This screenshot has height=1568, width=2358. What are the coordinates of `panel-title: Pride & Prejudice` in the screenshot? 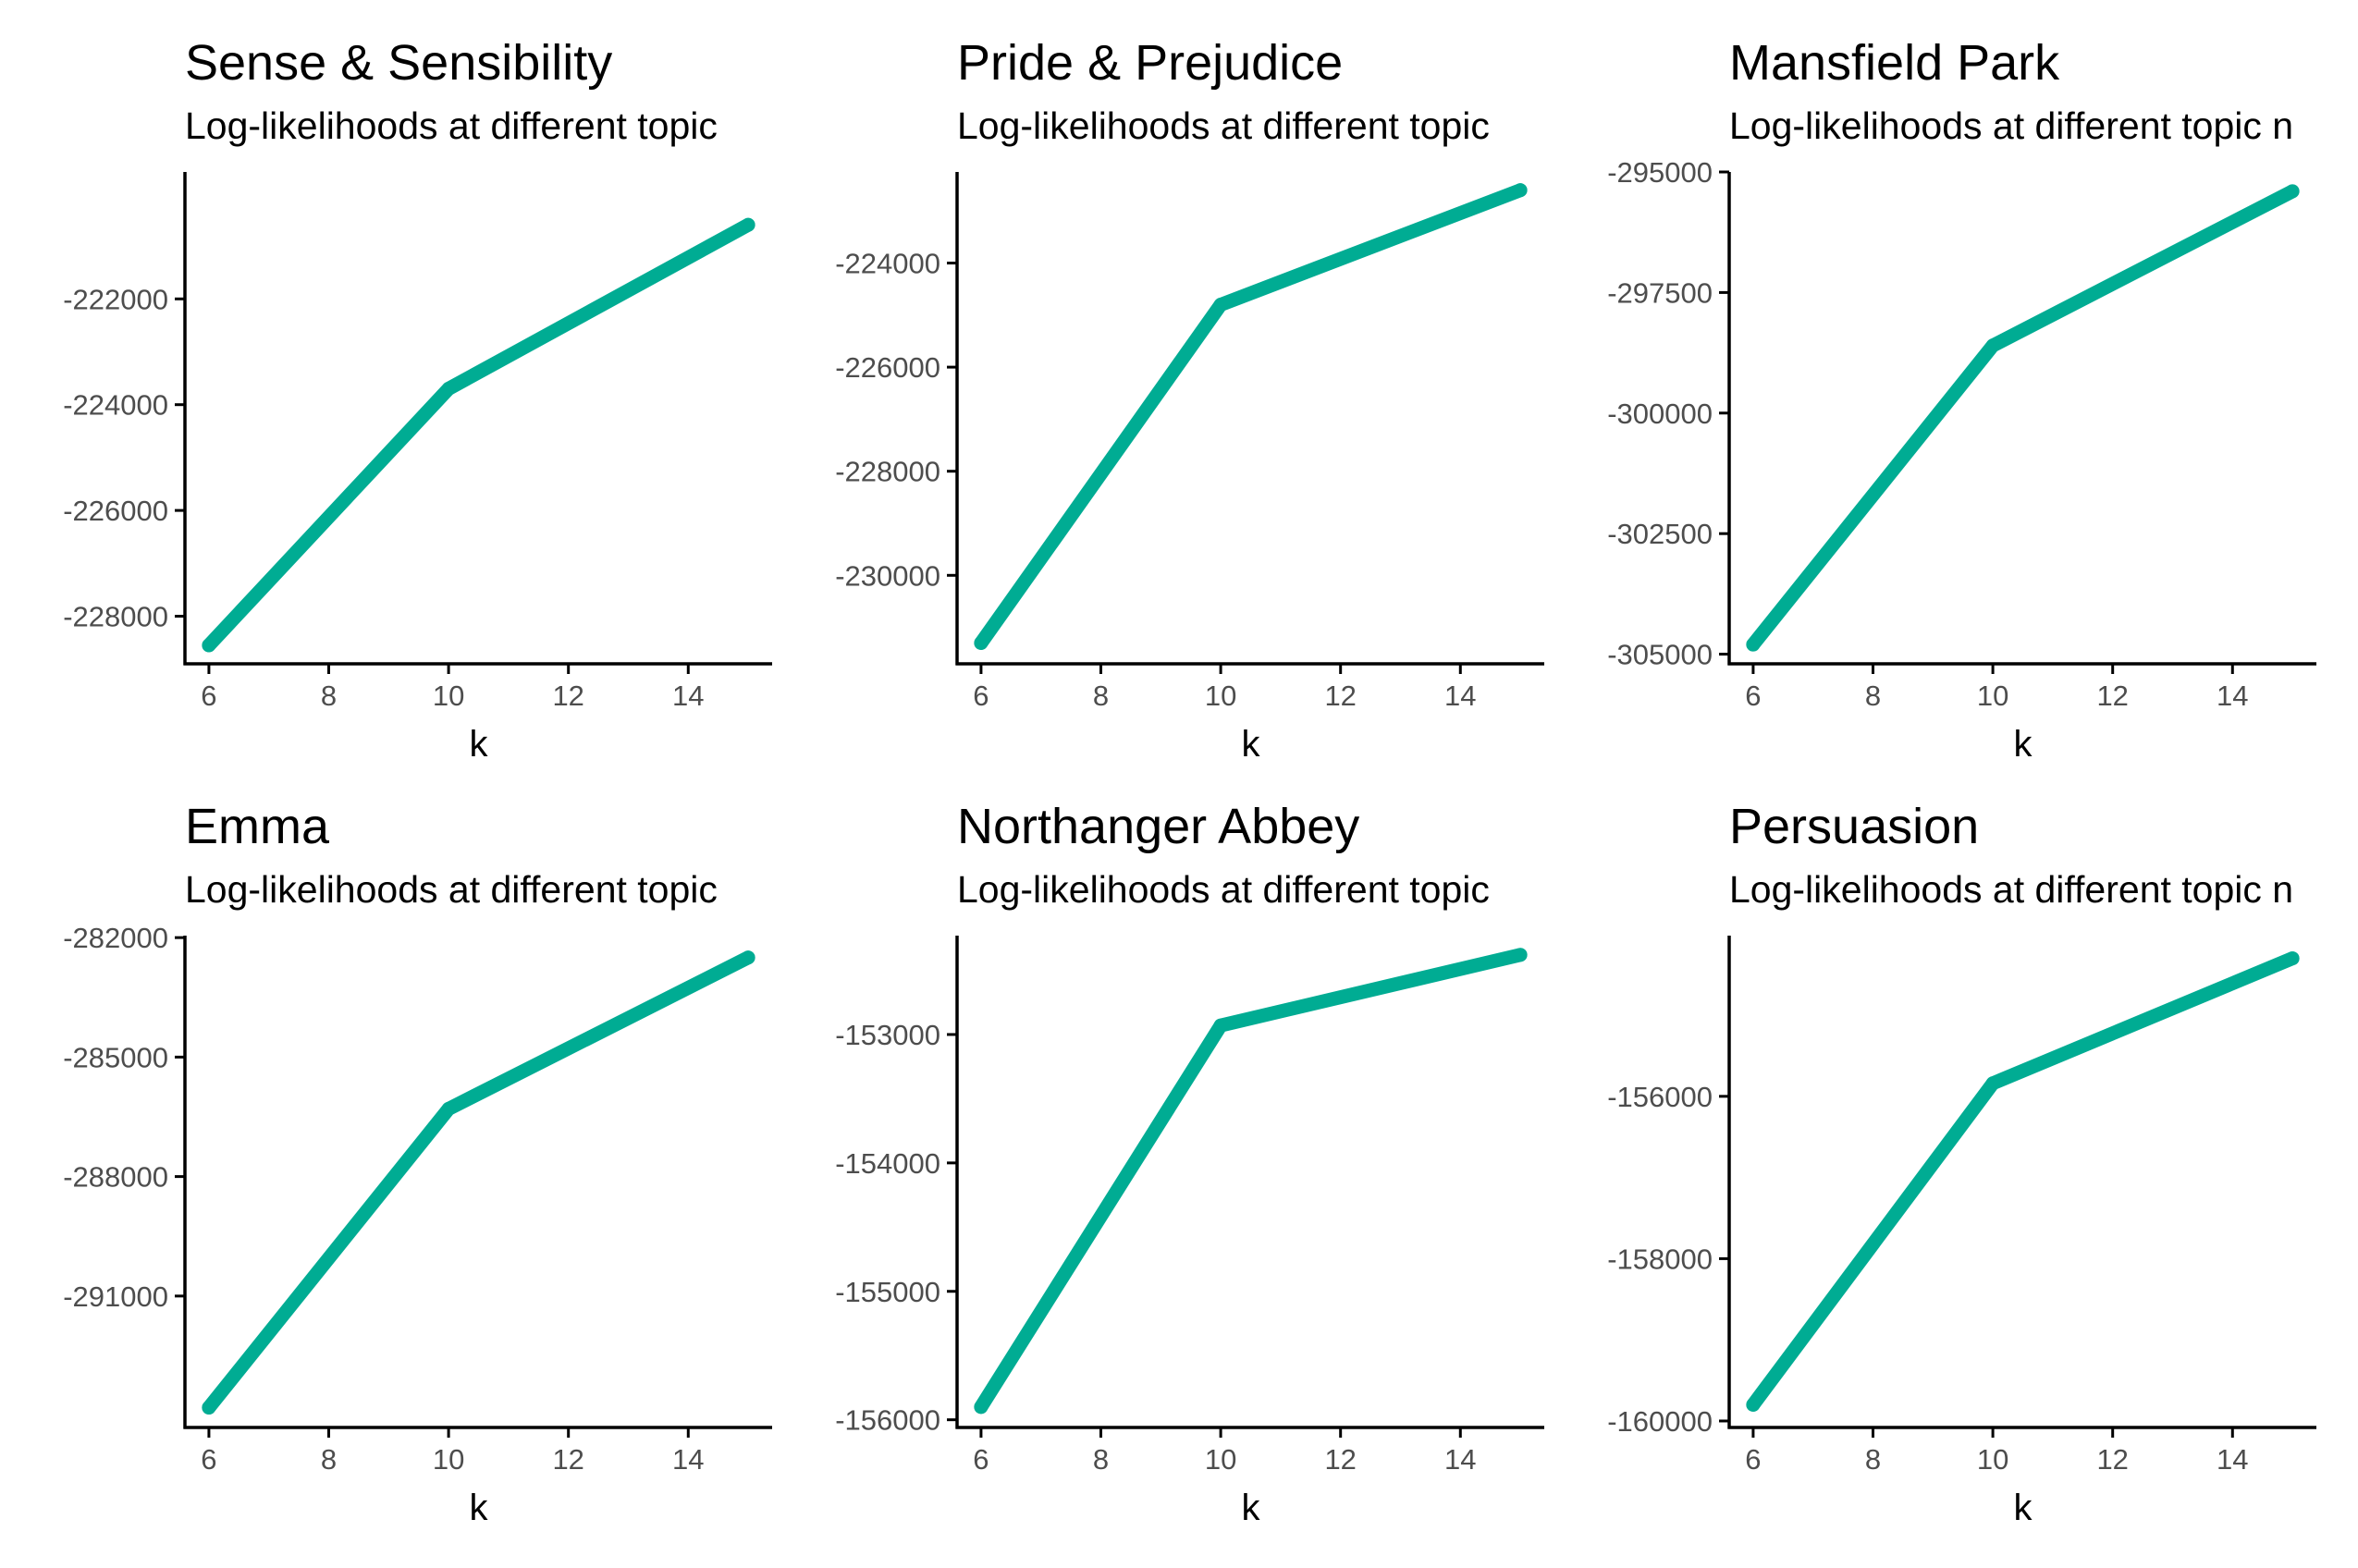 It's located at (1150, 63).